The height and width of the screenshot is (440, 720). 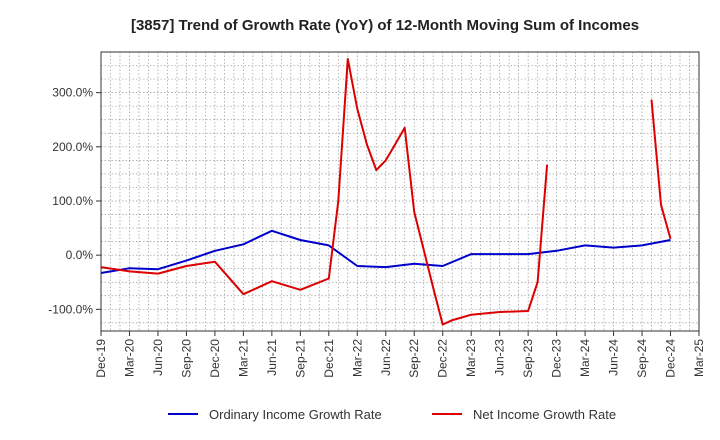 What do you see at coordinates (72, 201) in the screenshot?
I see `y-tick-label: 100.0%` at bounding box center [72, 201].